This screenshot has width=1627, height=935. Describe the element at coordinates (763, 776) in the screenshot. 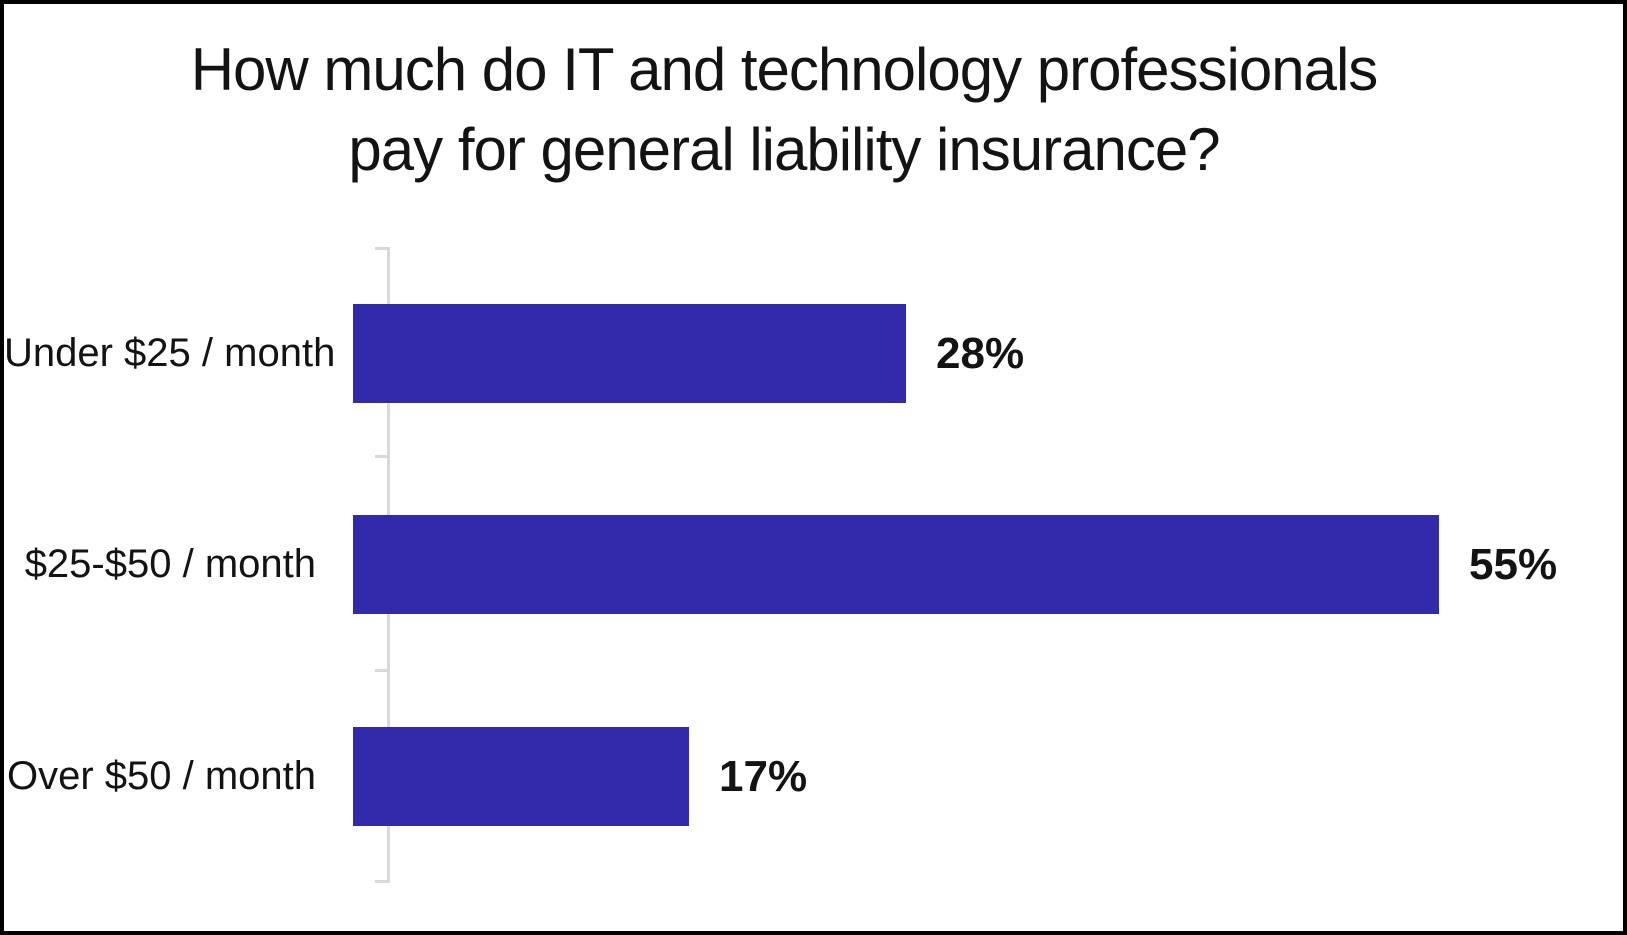

I see `value-label: 17%` at that location.